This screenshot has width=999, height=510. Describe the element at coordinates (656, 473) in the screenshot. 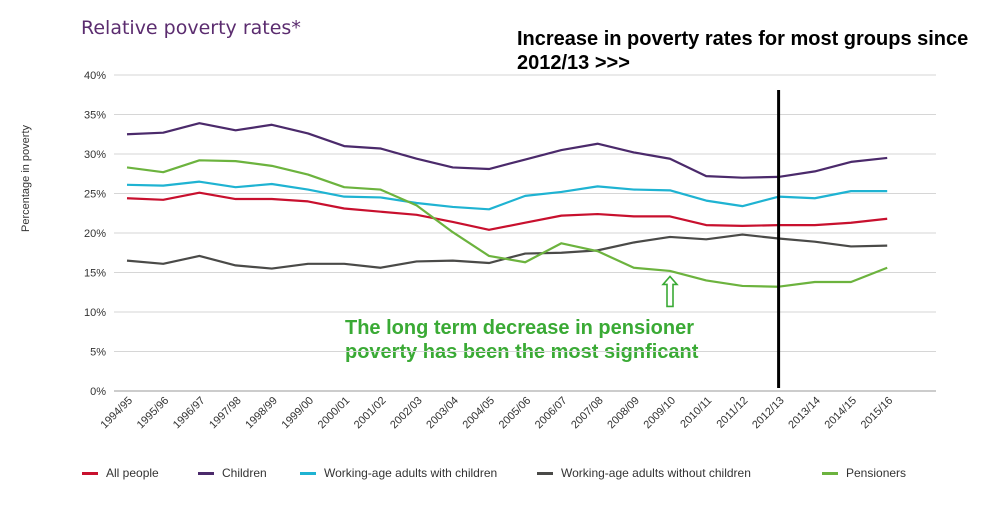

I see `legend-label: Working-age adults without children` at that location.